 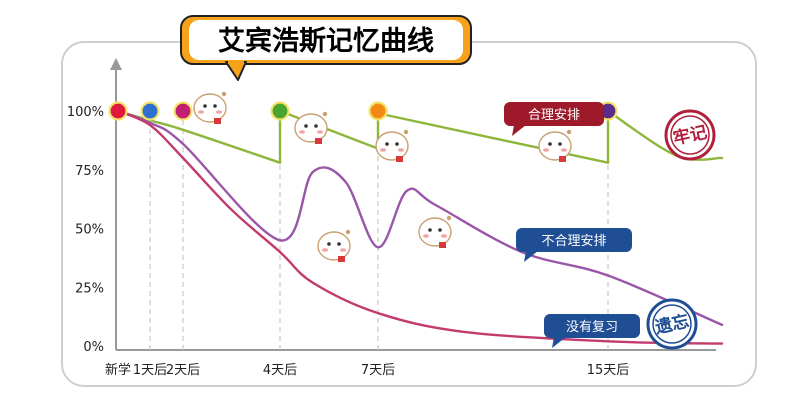 I want to click on x-tick-label: 2天后, so click(x=183, y=370).